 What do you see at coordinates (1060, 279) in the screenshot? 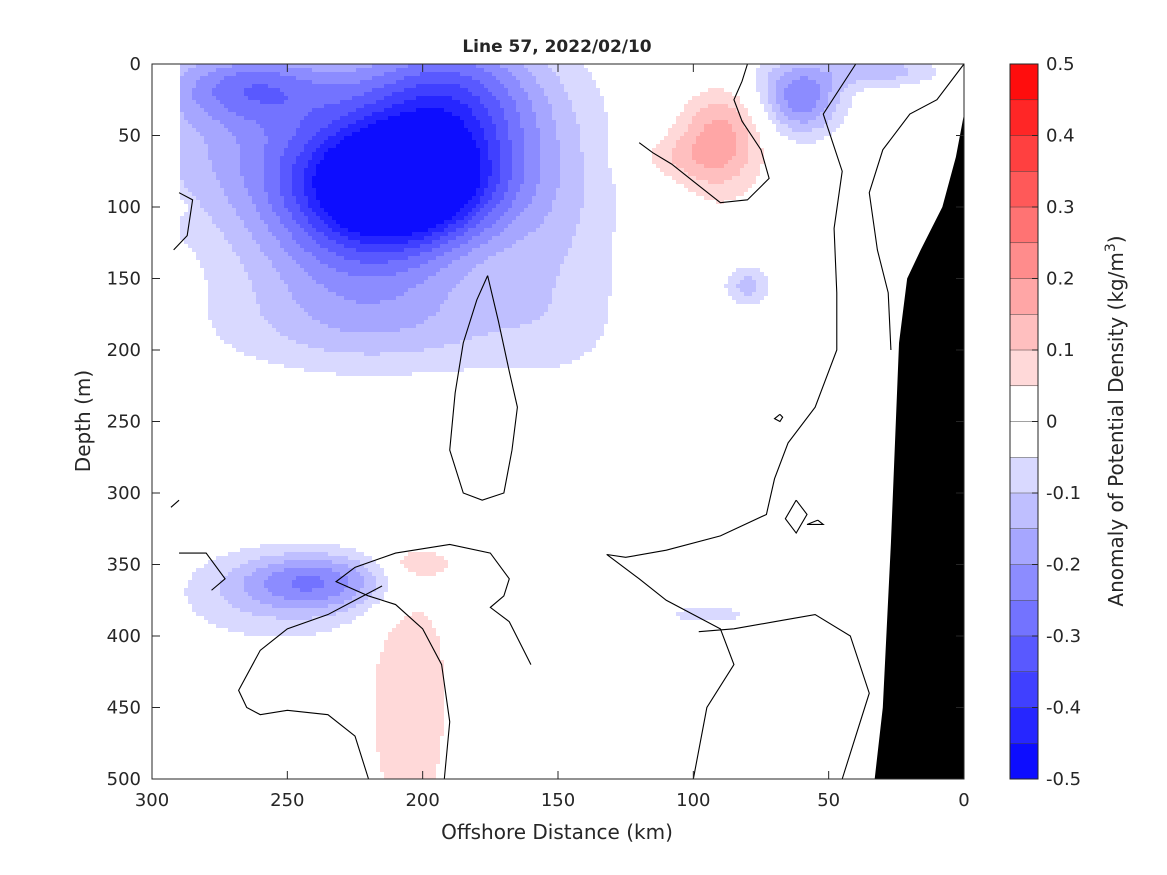
I see `colorbar-tick-label: 0.2` at bounding box center [1060, 279].